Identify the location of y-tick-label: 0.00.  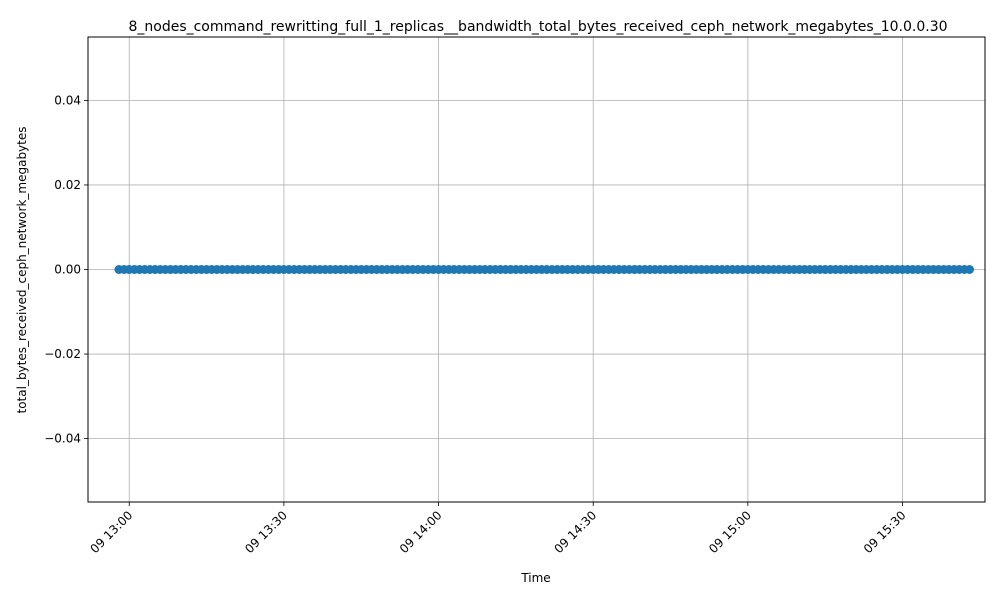
(67, 270).